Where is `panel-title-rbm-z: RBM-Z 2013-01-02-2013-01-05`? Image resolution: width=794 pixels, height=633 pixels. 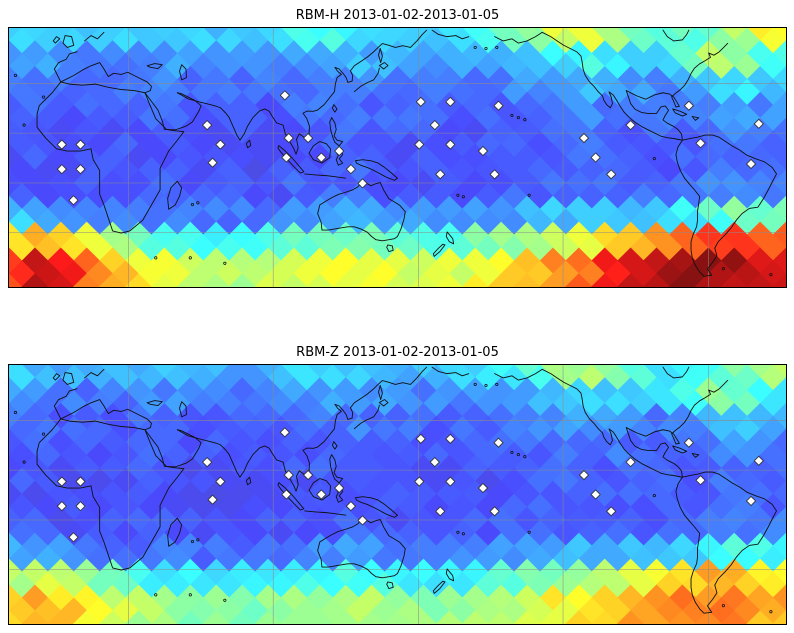
panel-title-rbm-z: RBM-Z 2013-01-02-2013-01-05 is located at coordinates (397, 352).